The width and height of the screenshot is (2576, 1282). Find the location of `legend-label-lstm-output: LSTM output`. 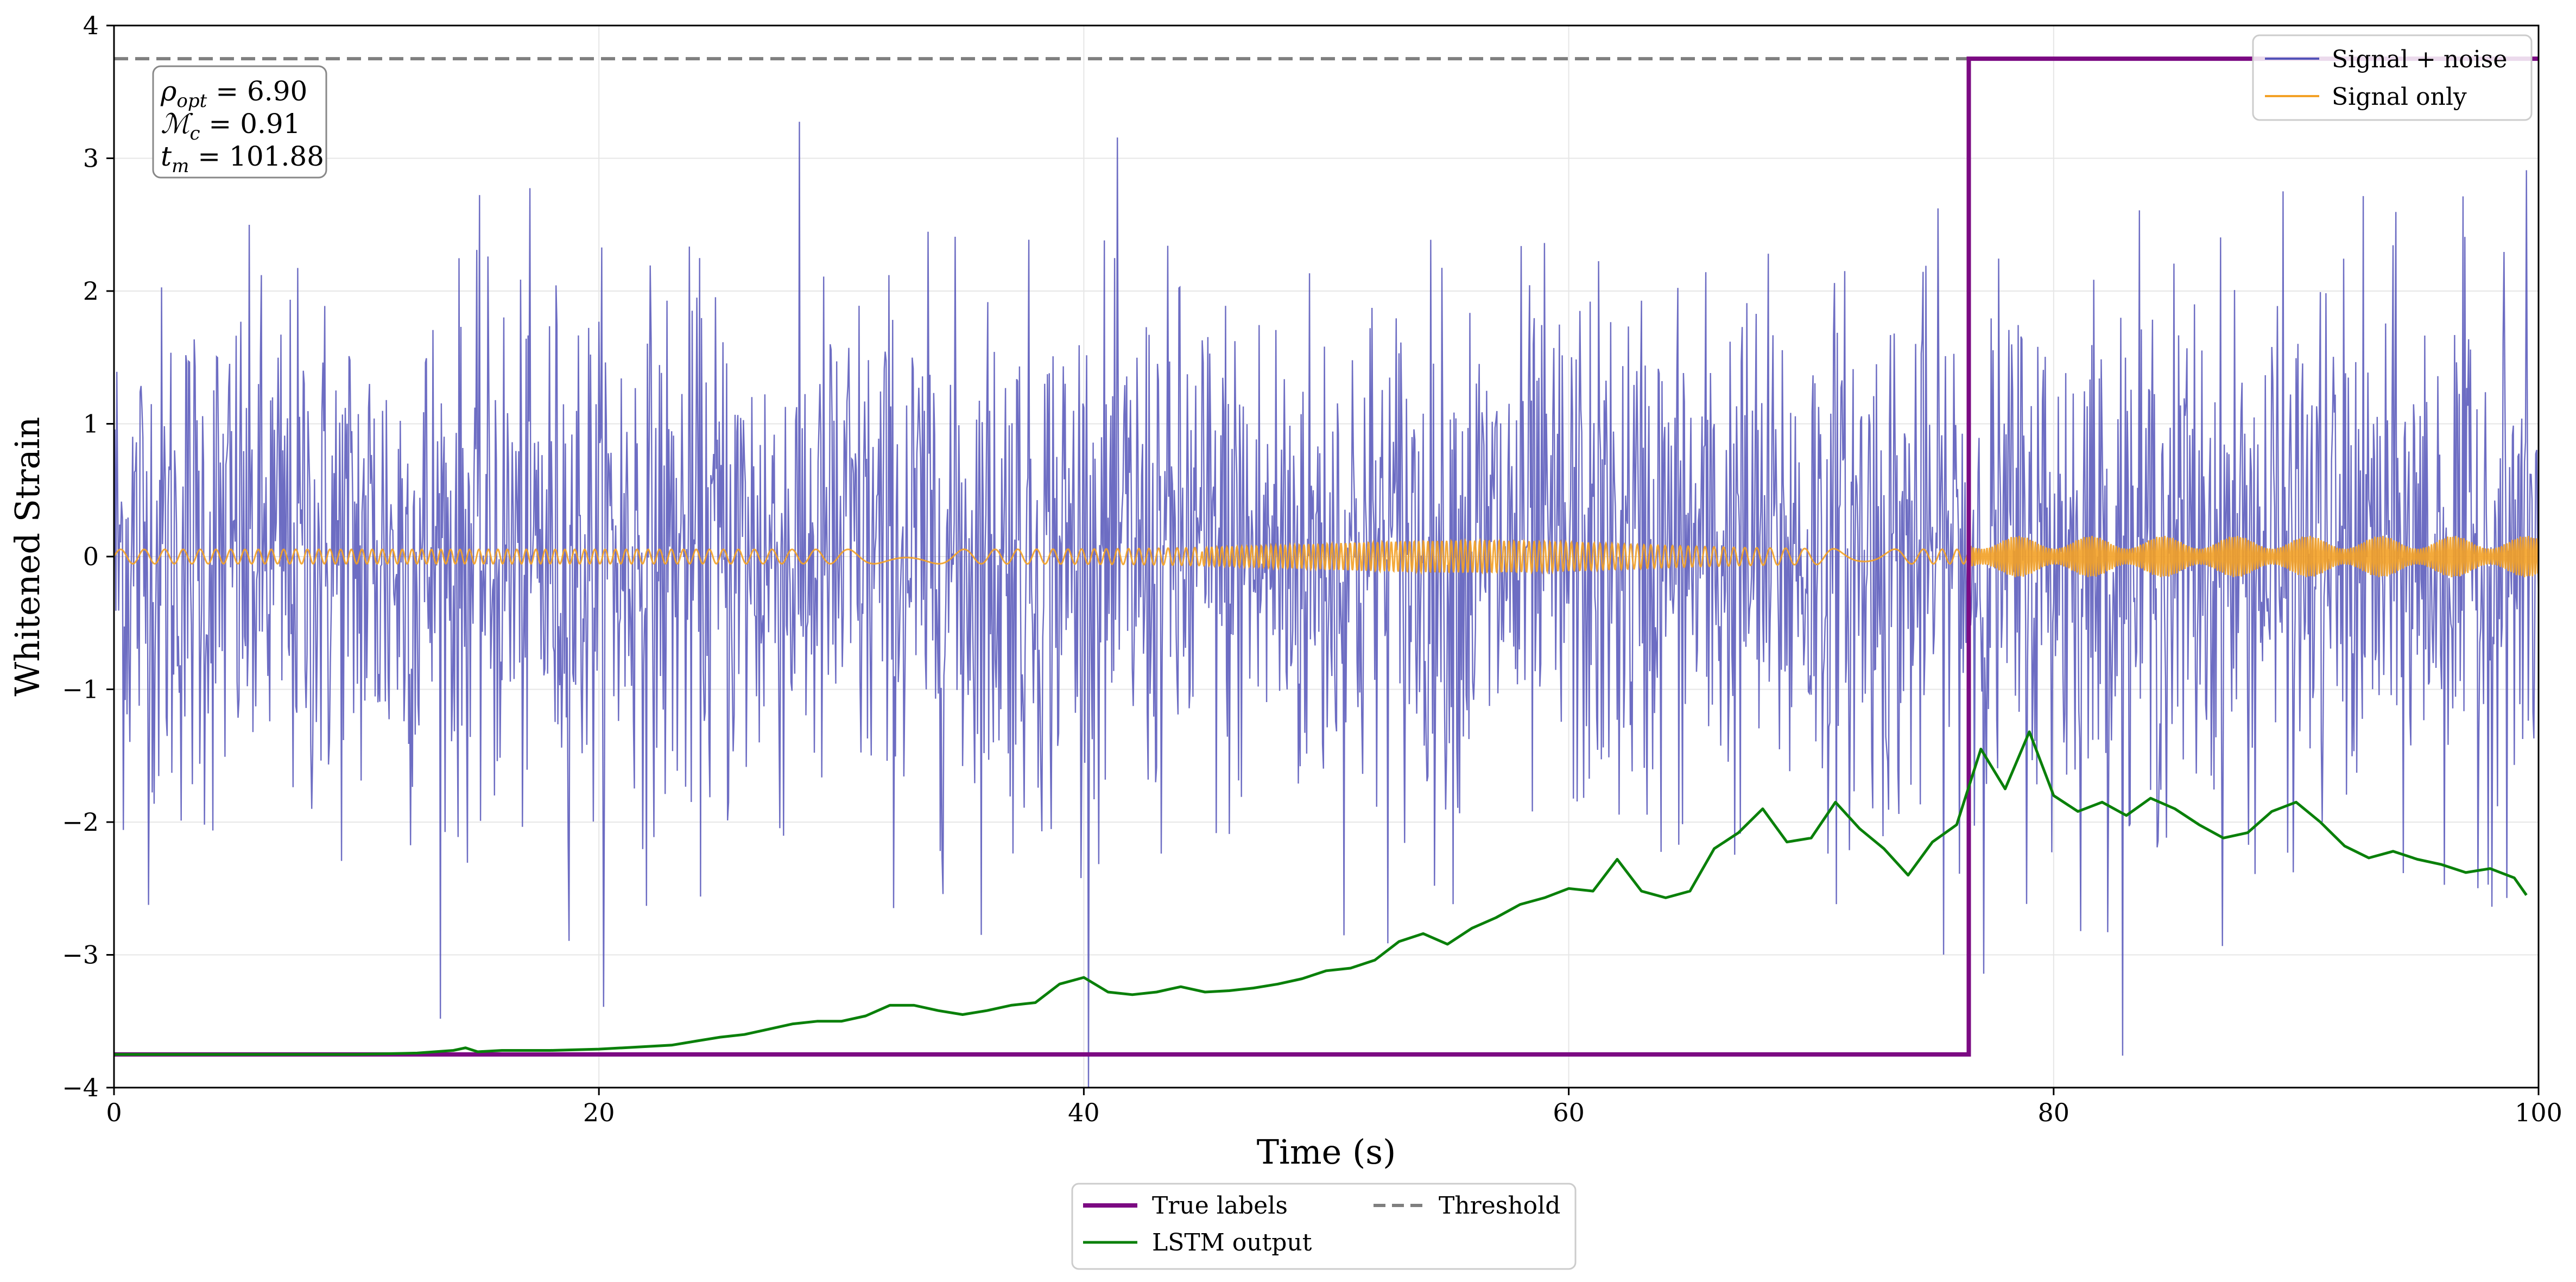

legend-label-lstm-output: LSTM output is located at coordinates (1232, 1242).